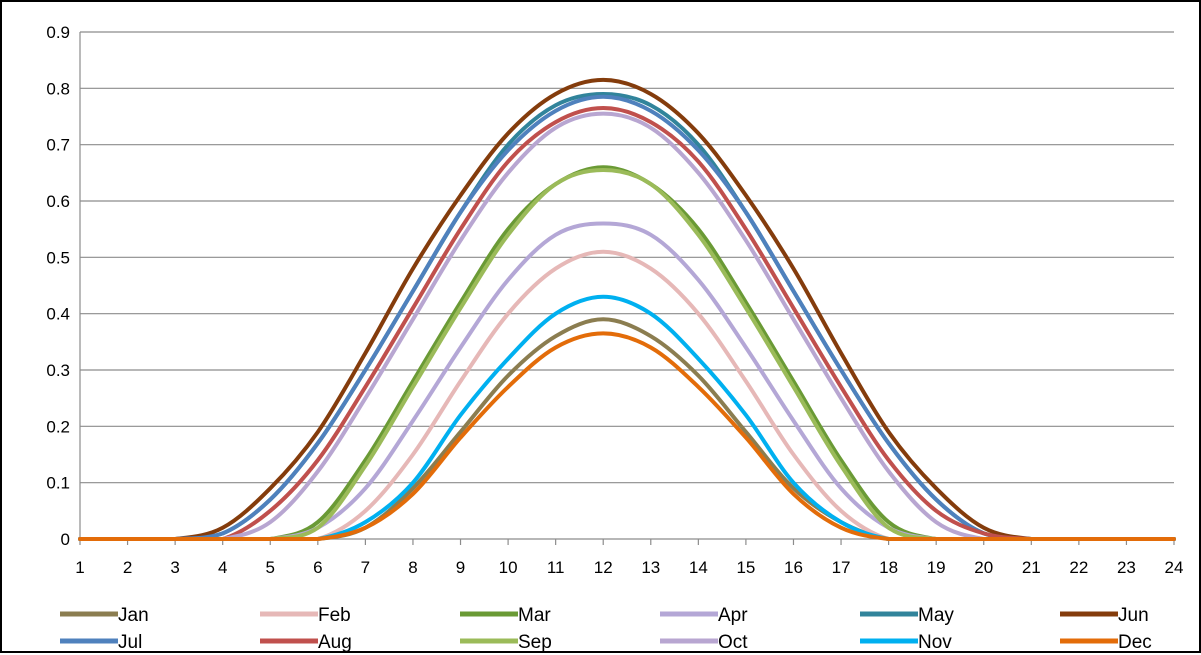  I want to click on legend-label-oct: Oct, so click(733, 642).